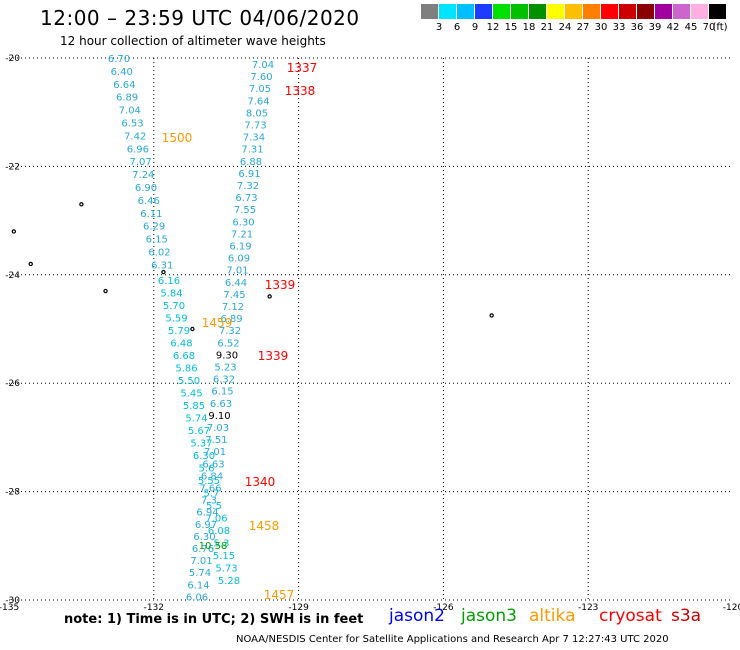  I want to click on wave-height-value: 5.74, so click(200, 573).